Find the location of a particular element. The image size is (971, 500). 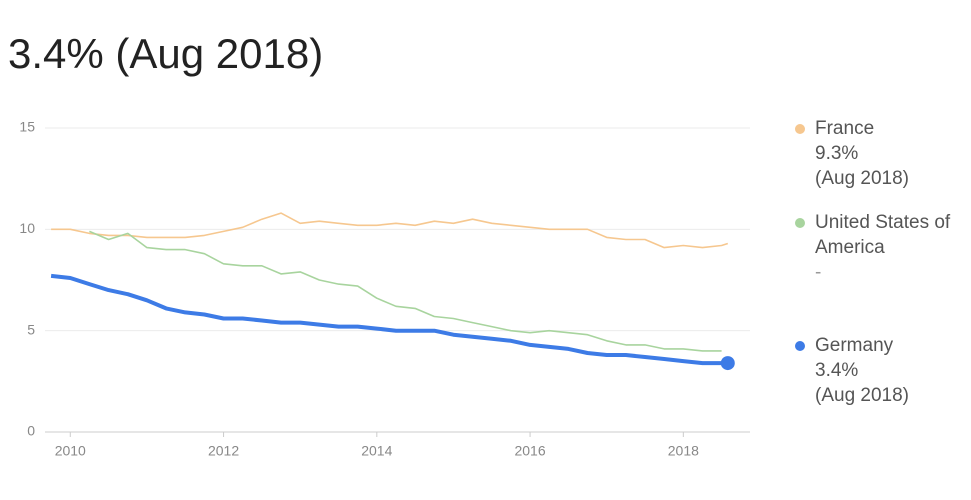

x-tick-label: 2010 is located at coordinates (70, 451).